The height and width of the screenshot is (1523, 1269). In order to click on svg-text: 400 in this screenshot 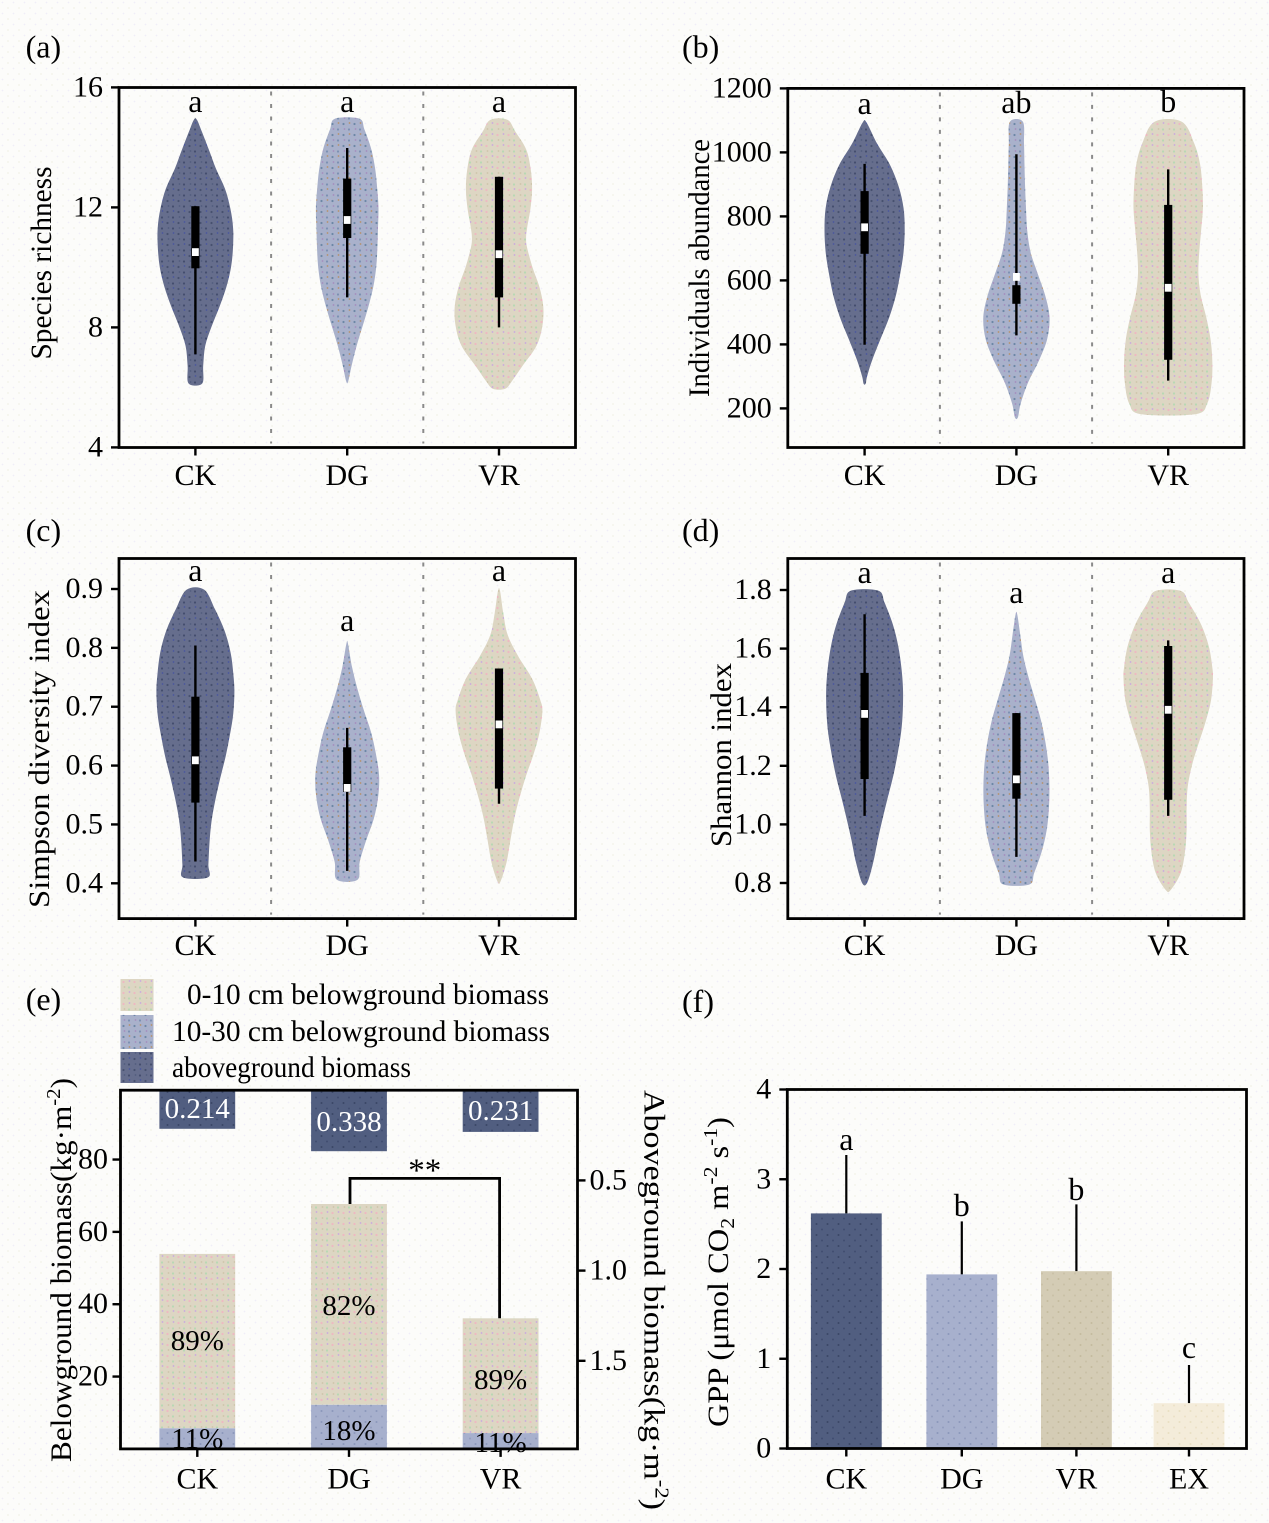, I will do `click(749, 343)`.